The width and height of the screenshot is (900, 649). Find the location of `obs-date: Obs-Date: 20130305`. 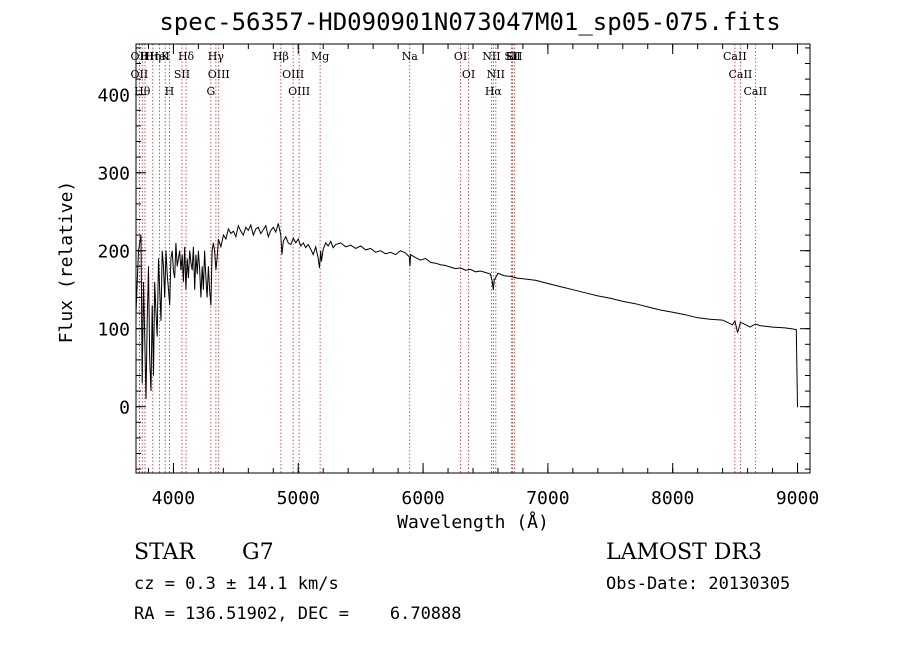

obs-date: Obs-Date: 20130305 is located at coordinates (698, 584).